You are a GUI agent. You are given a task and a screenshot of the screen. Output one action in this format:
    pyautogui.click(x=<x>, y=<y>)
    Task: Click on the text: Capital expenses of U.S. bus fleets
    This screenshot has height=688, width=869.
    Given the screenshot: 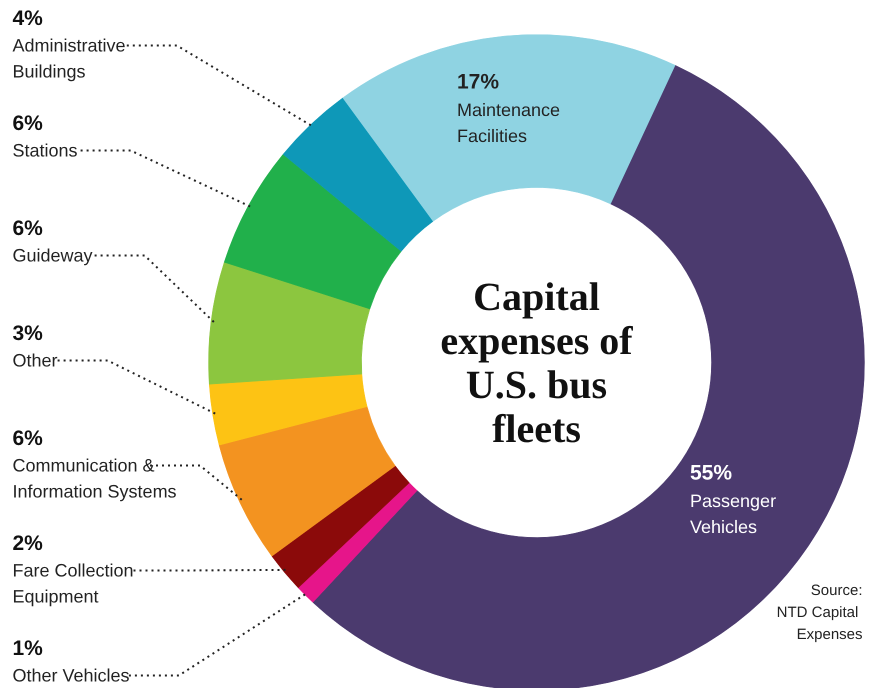 What is the action you would take?
    pyautogui.click(x=537, y=362)
    